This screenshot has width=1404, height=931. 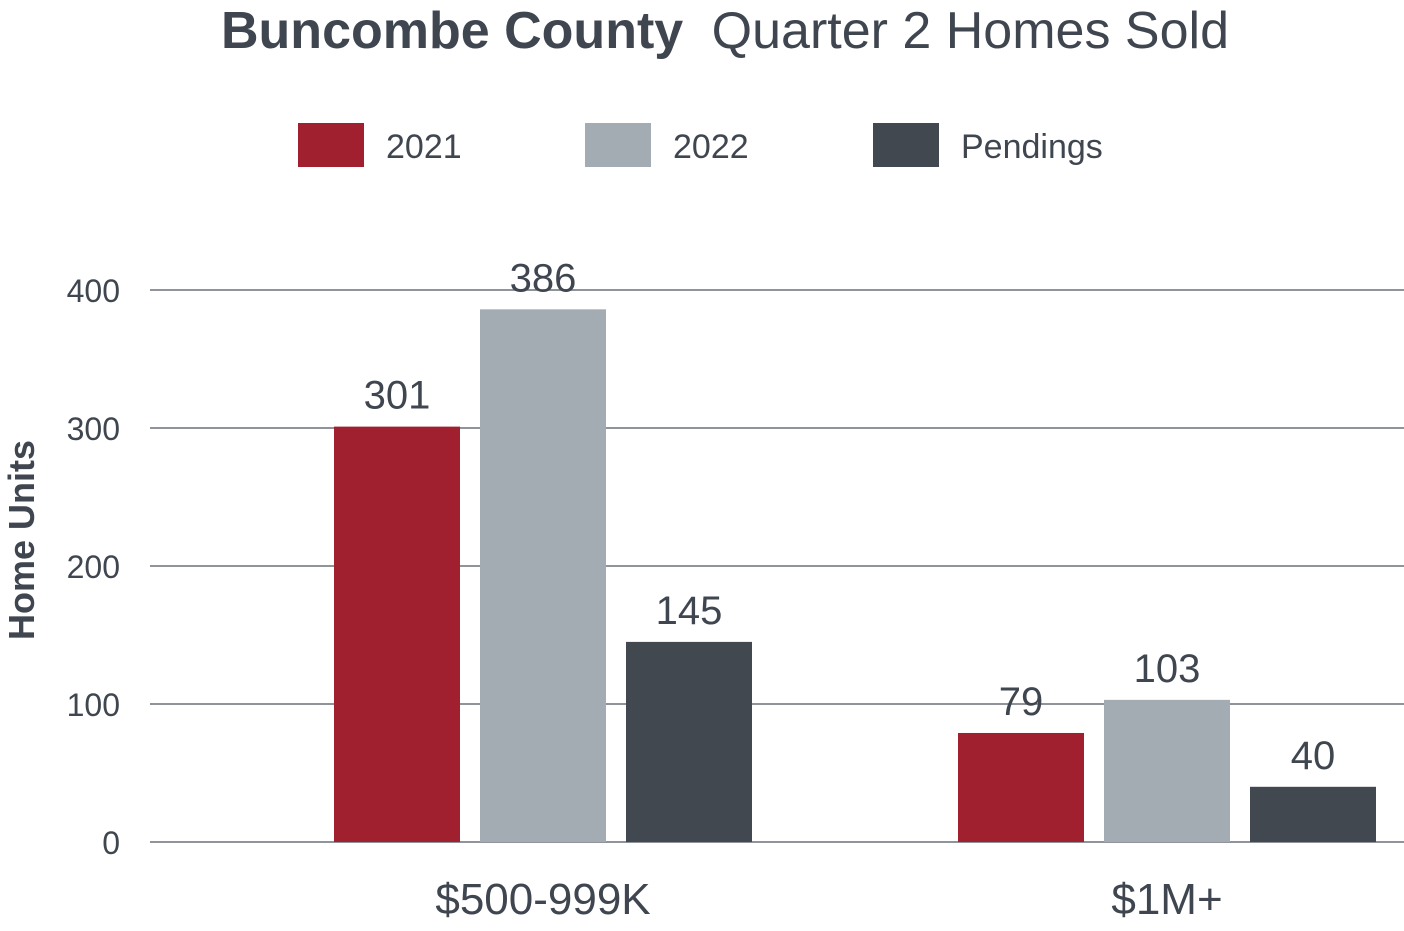 I want to click on legend-label: 2022, so click(x=711, y=147).